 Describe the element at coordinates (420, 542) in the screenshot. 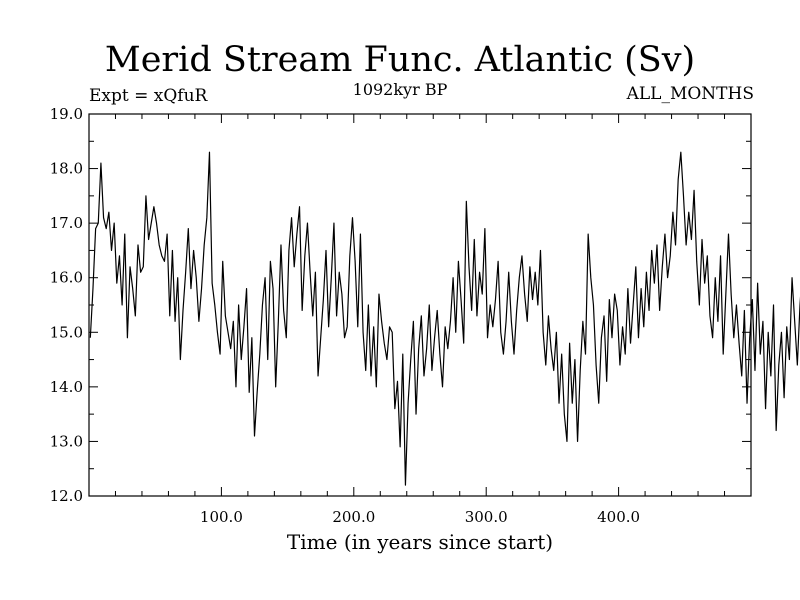

I see `x-axis-label: Time (in years since start)` at that location.